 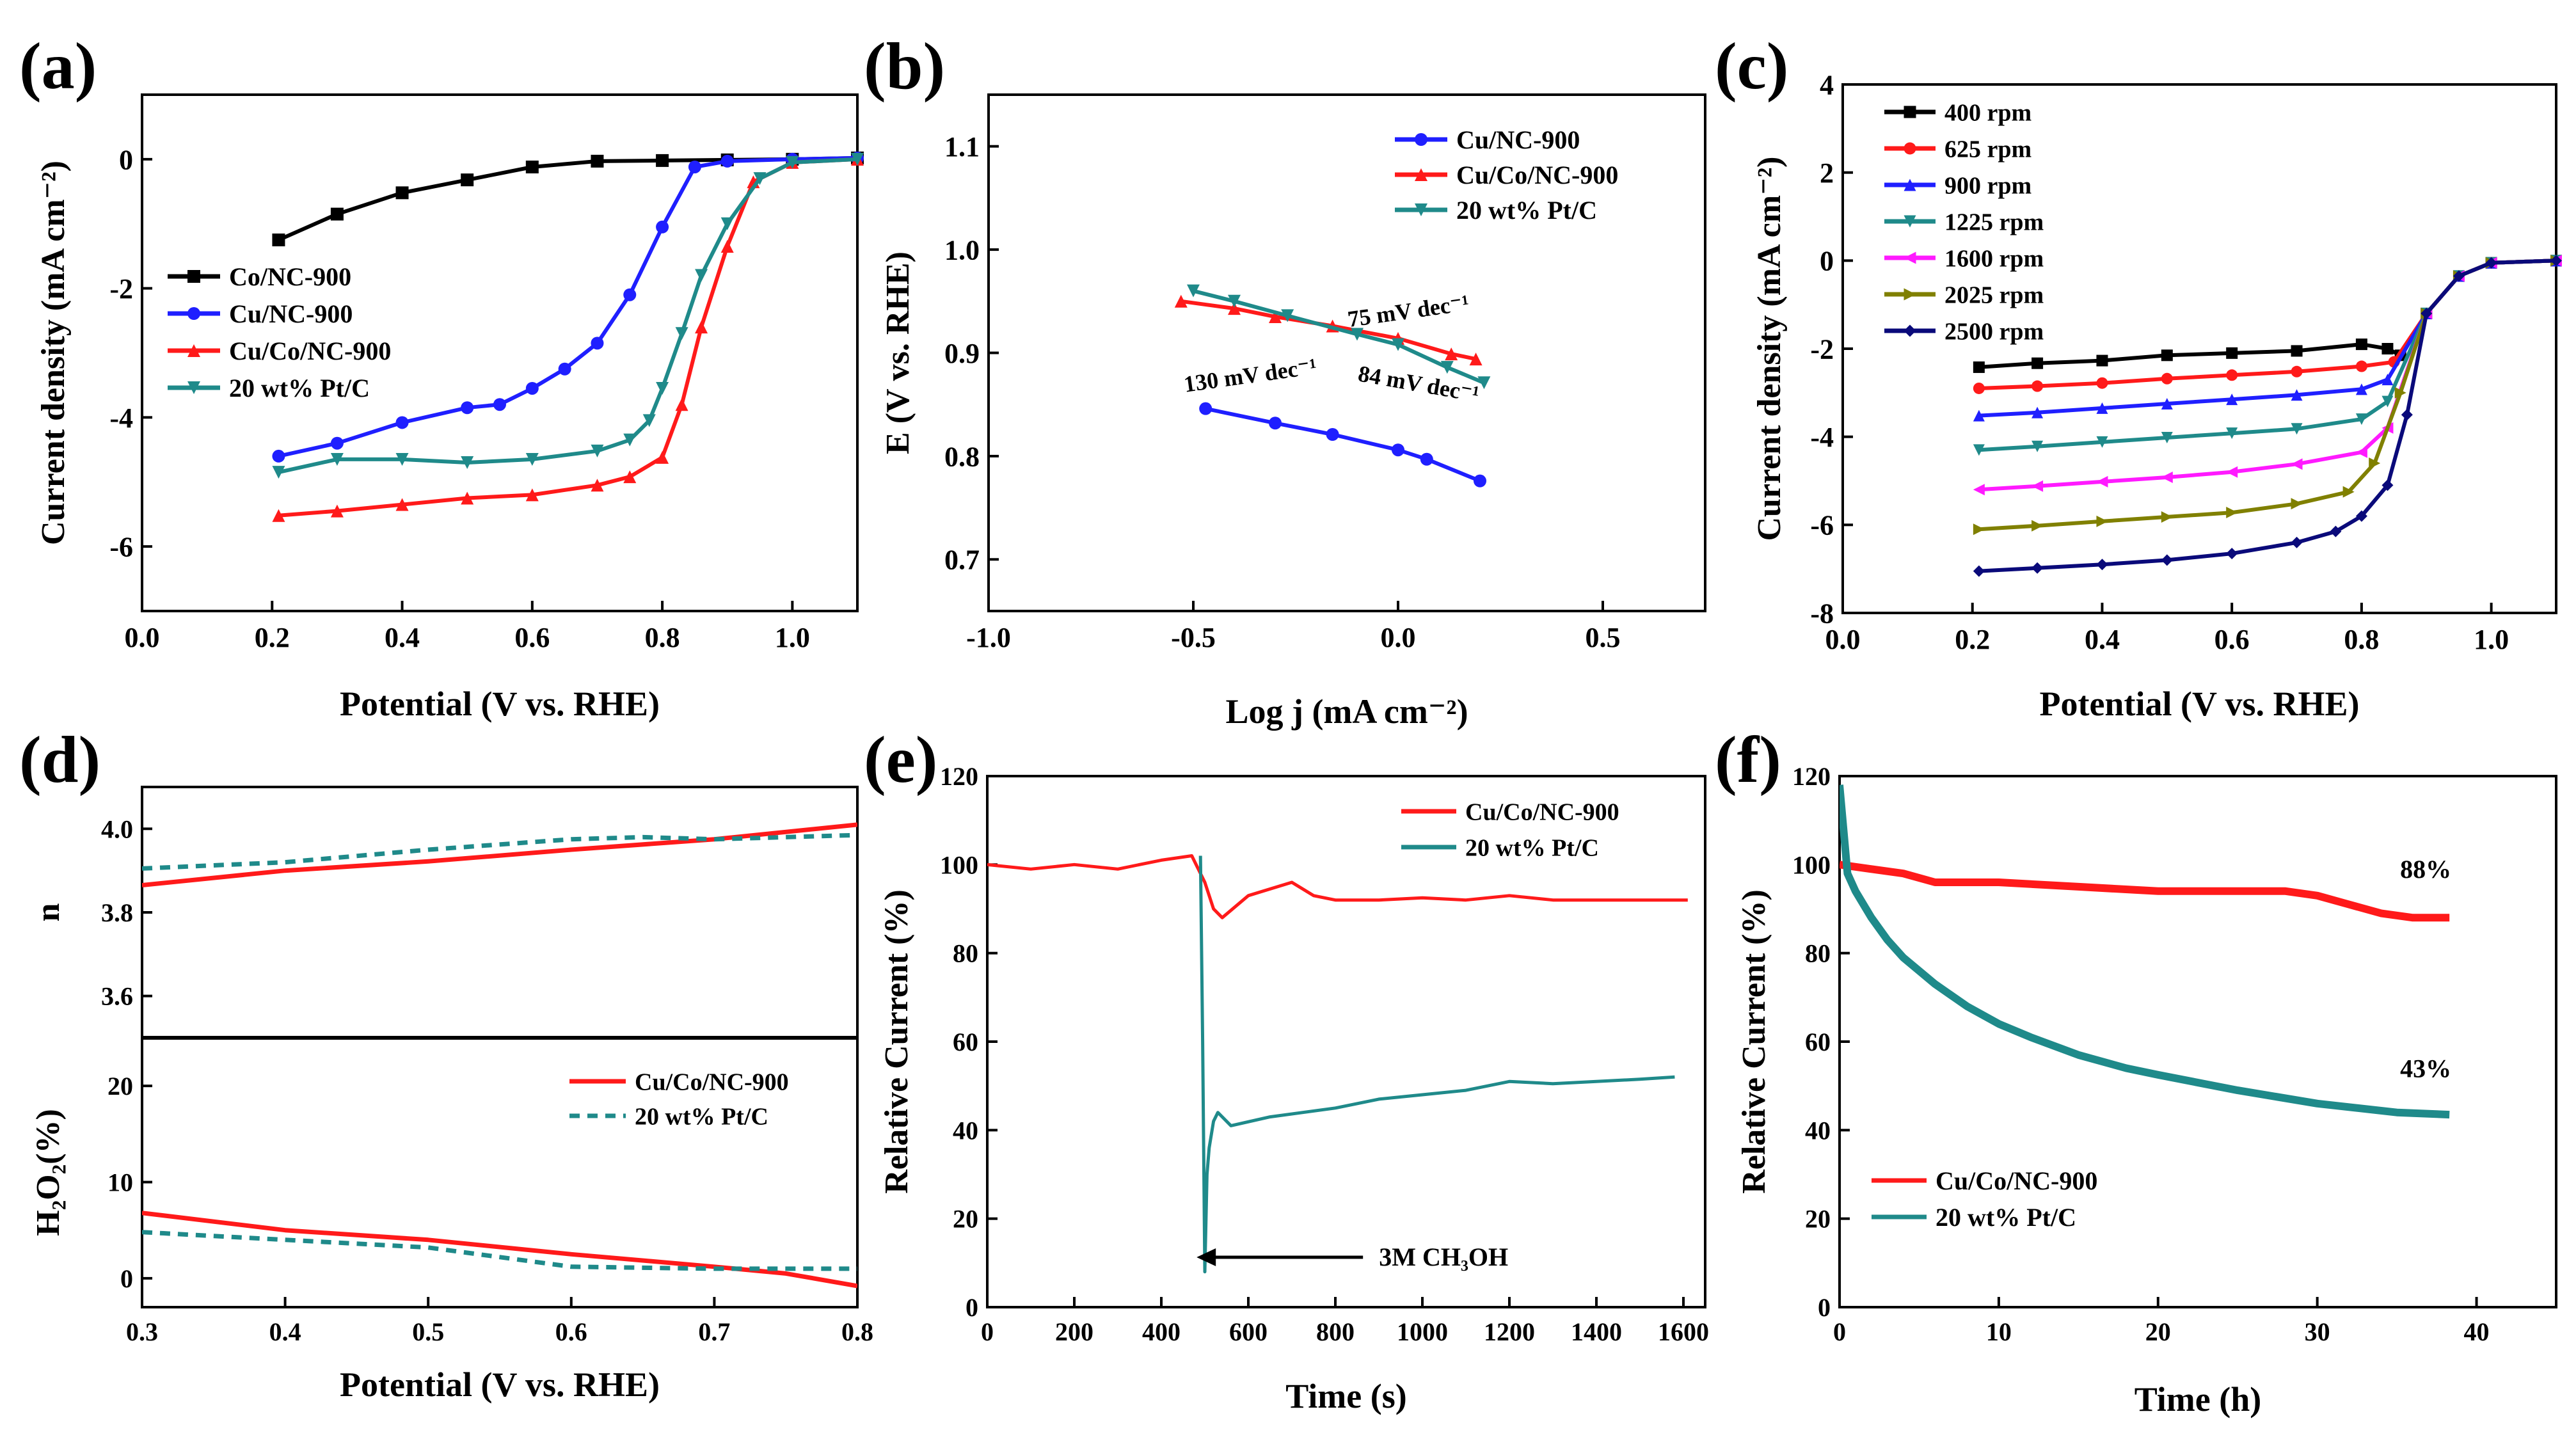 What do you see at coordinates (1418, 384) in the screenshot?
I see `slope-annotation: 84 mV dec⁻¹` at bounding box center [1418, 384].